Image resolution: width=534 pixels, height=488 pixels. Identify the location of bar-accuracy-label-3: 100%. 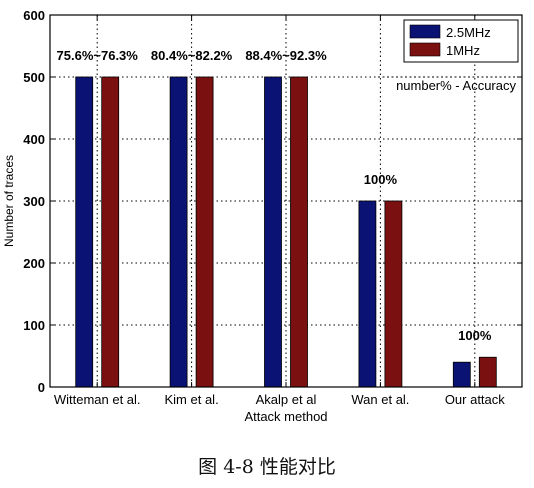
(381, 179).